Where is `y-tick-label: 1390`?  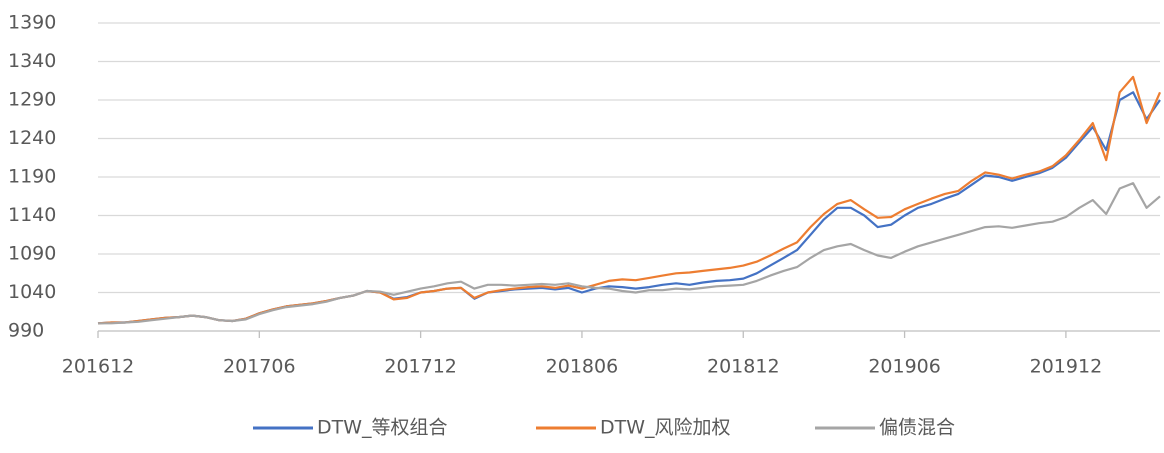 y-tick-label: 1390 is located at coordinates (32, 23).